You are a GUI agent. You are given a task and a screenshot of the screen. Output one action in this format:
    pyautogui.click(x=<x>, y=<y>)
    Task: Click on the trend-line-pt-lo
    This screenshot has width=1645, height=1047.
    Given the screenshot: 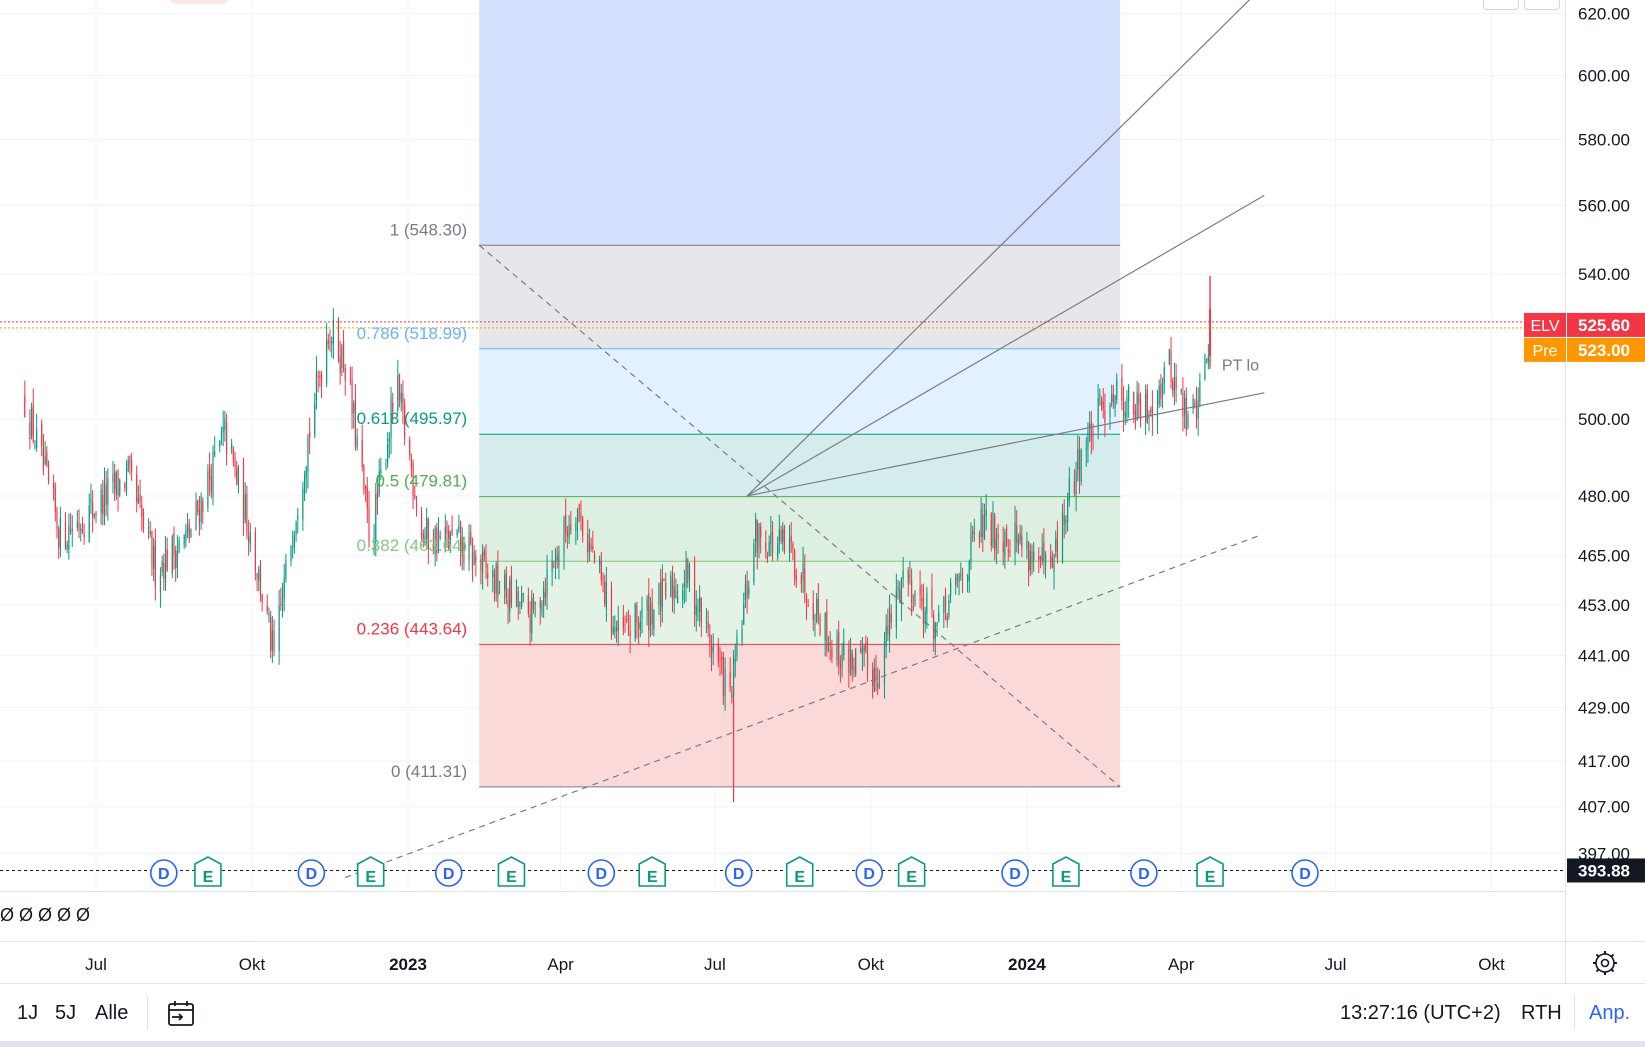 What is the action you would take?
    pyautogui.click(x=1006, y=444)
    